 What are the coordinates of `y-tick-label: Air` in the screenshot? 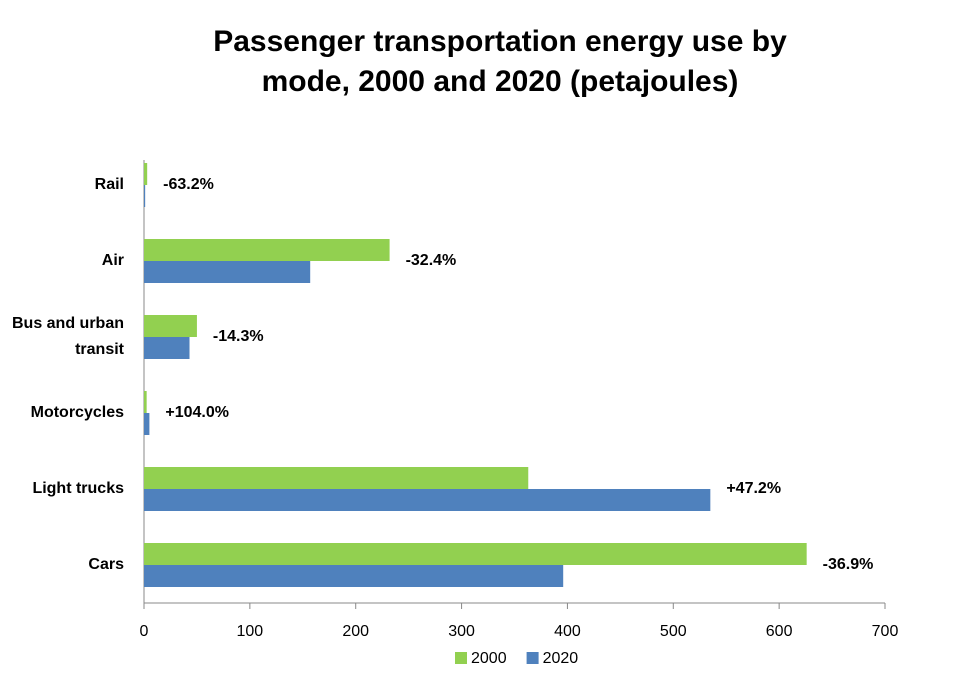 It's located at (112, 260).